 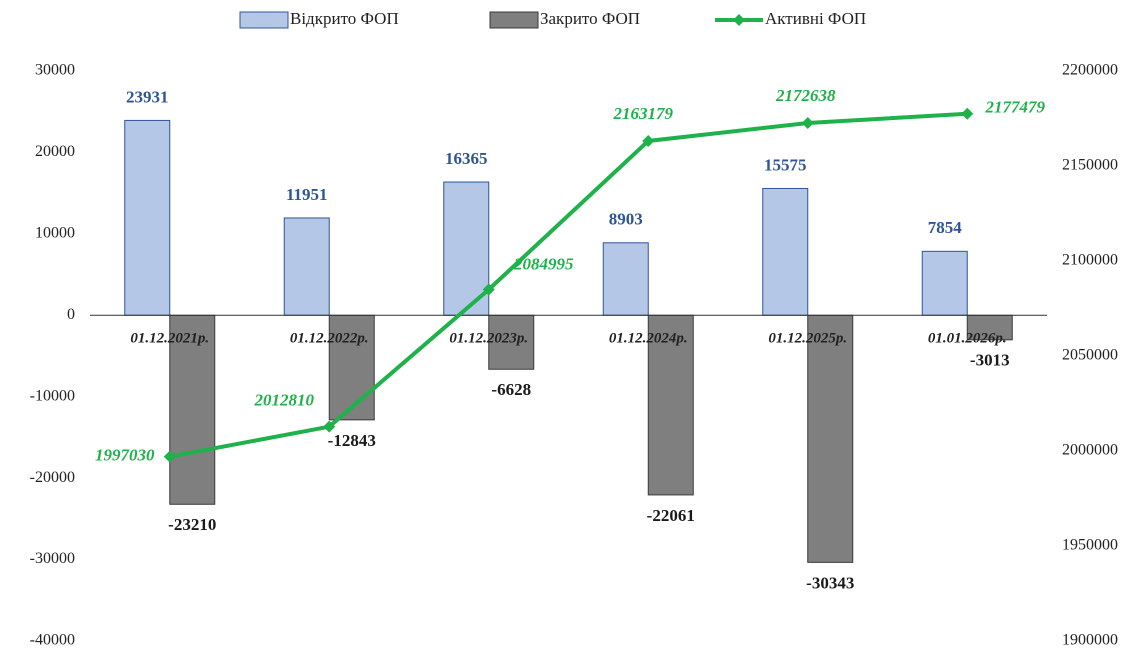 I want to click on y2-tick-label: 1900000, so click(x=1090, y=640).